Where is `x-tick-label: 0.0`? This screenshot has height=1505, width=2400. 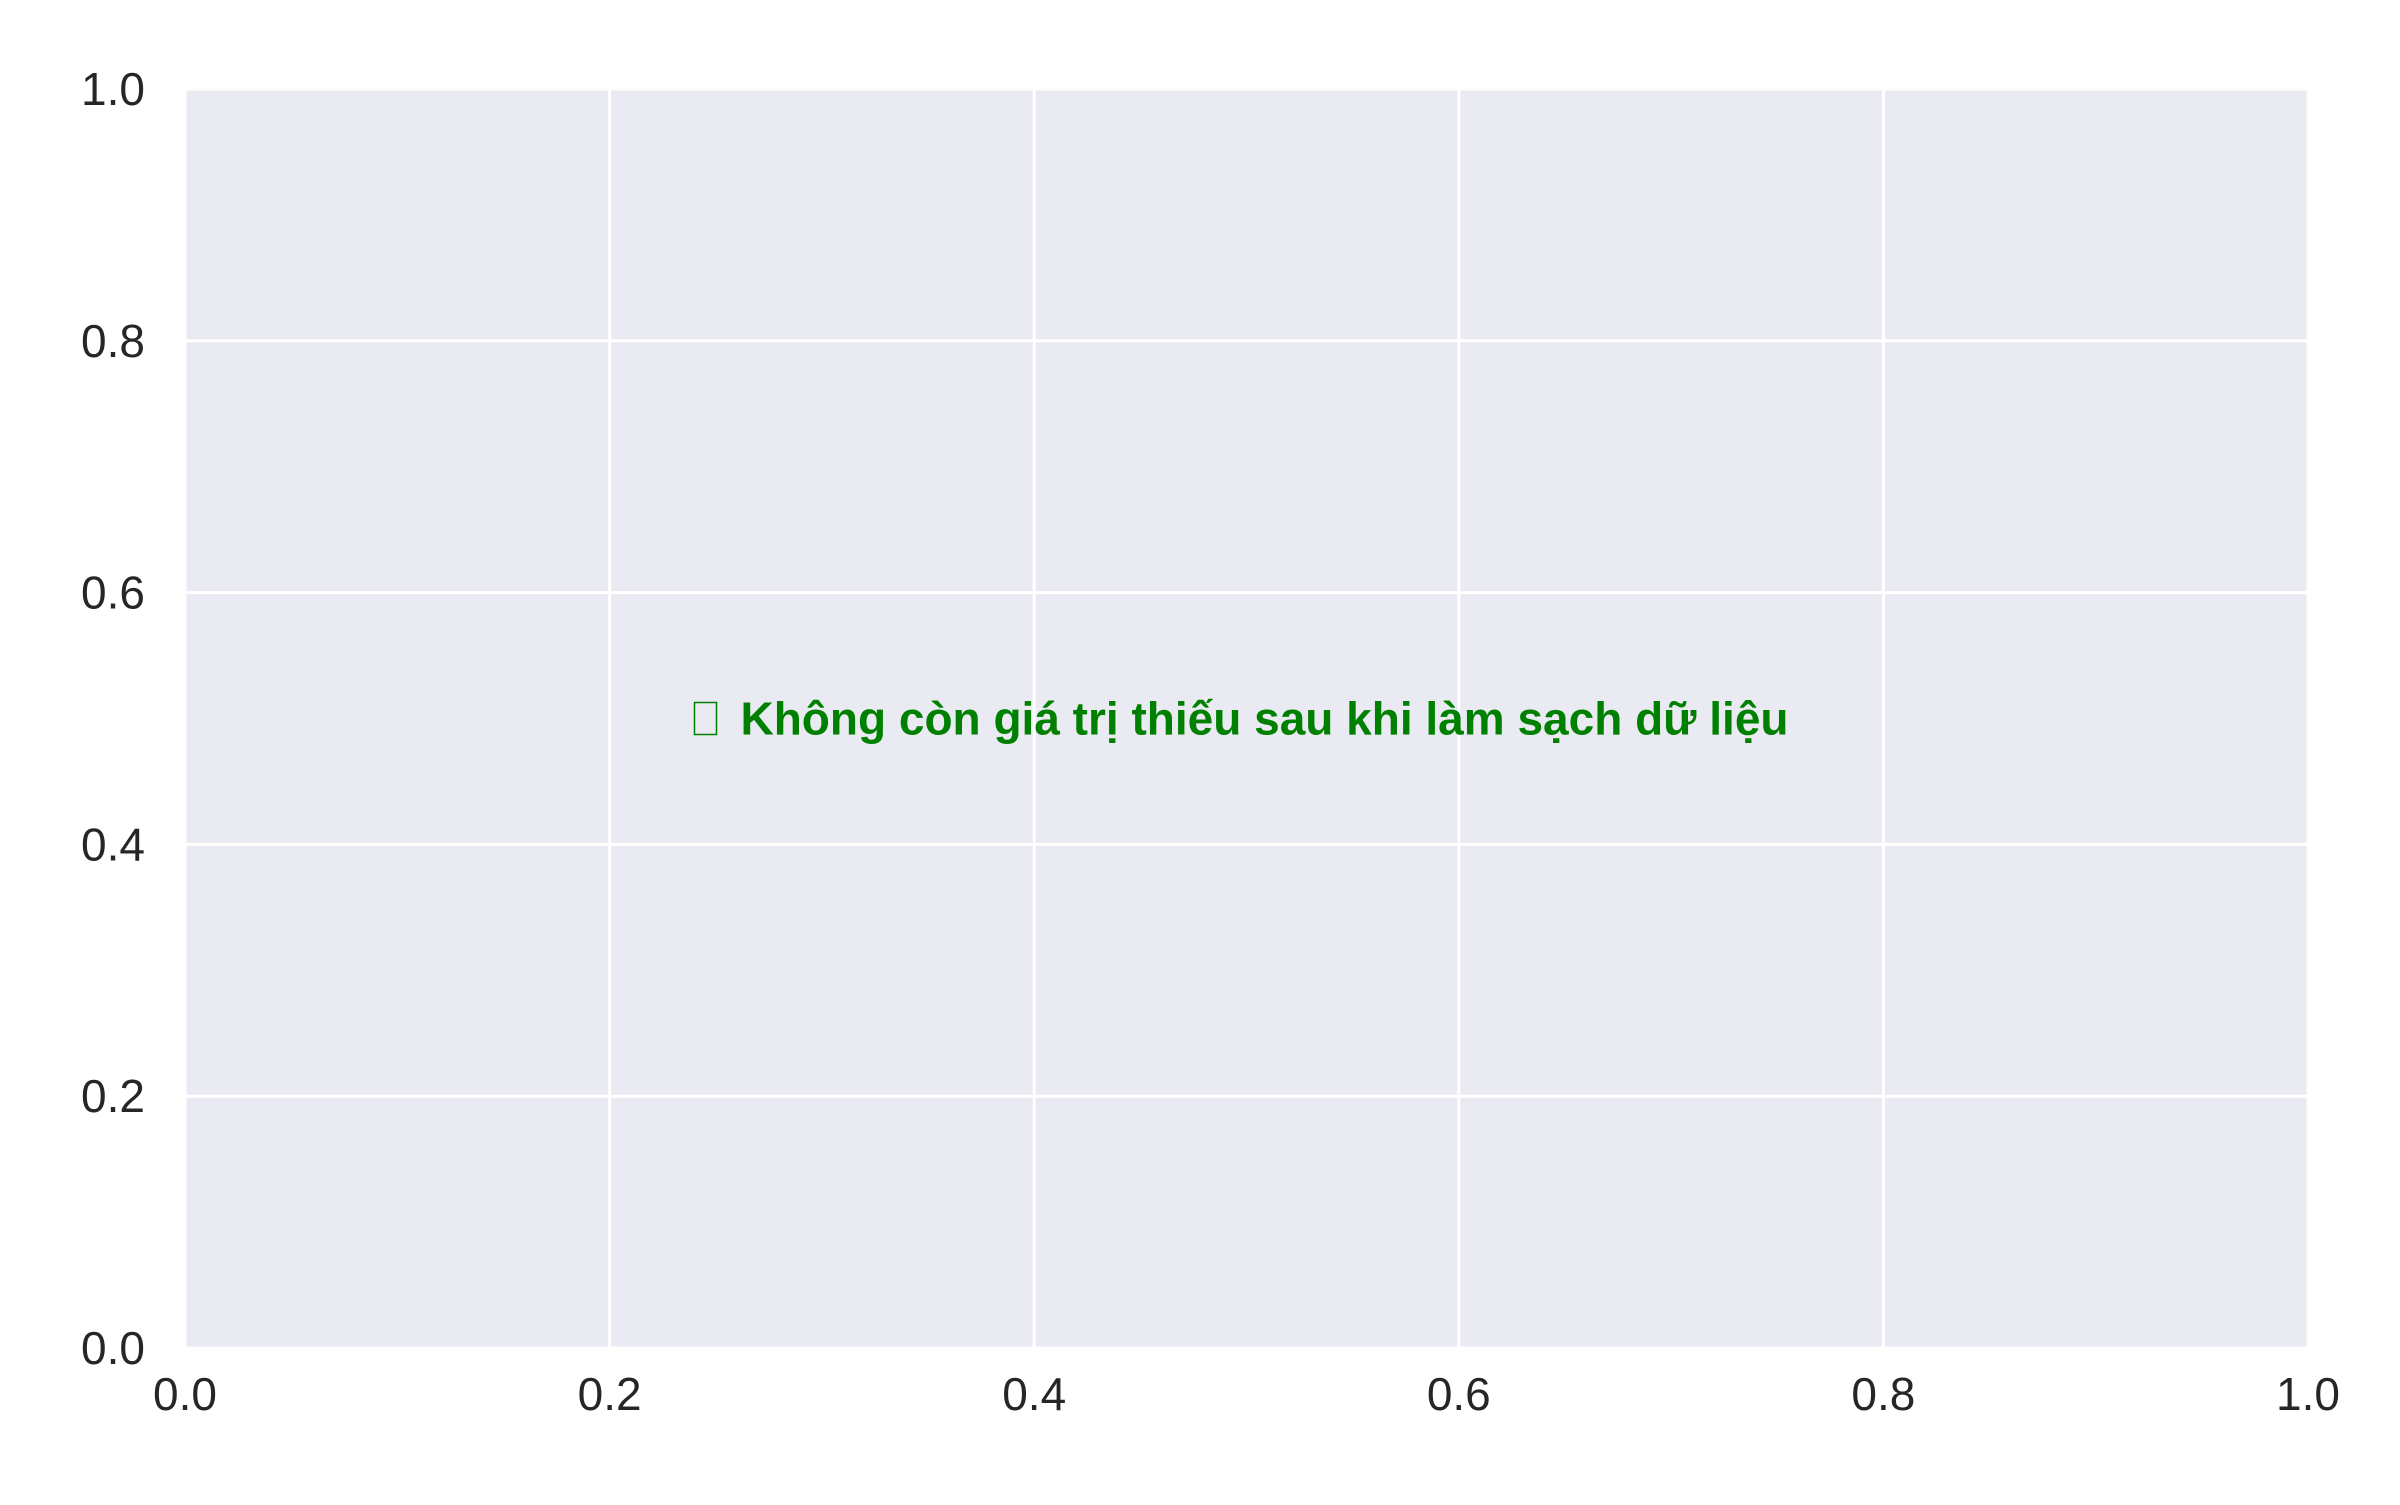 x-tick-label: 0.0 is located at coordinates (185, 1394).